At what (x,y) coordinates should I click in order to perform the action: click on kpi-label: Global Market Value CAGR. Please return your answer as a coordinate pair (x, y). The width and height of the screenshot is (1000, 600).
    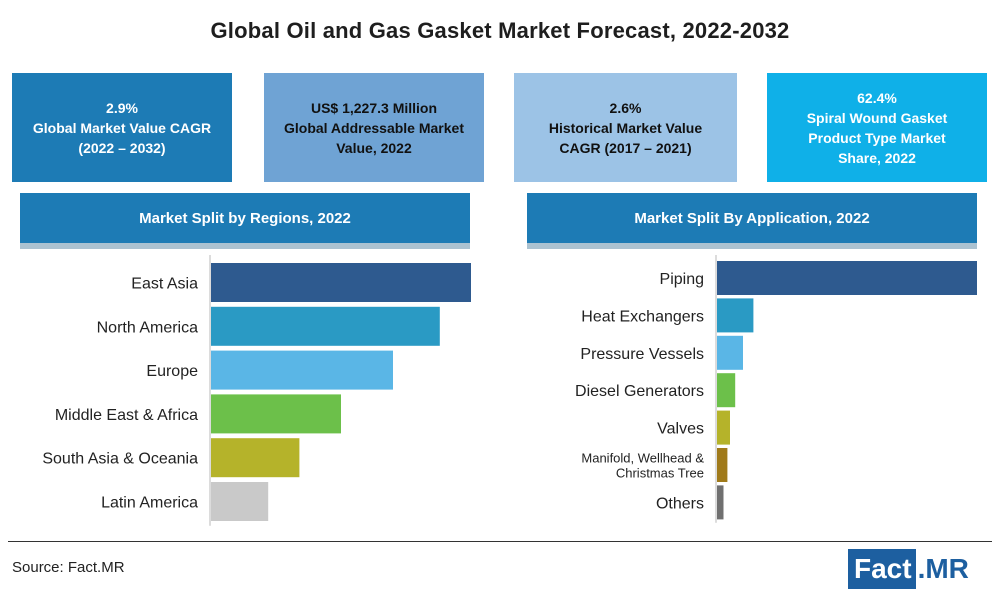
    Looking at the image, I should click on (122, 127).